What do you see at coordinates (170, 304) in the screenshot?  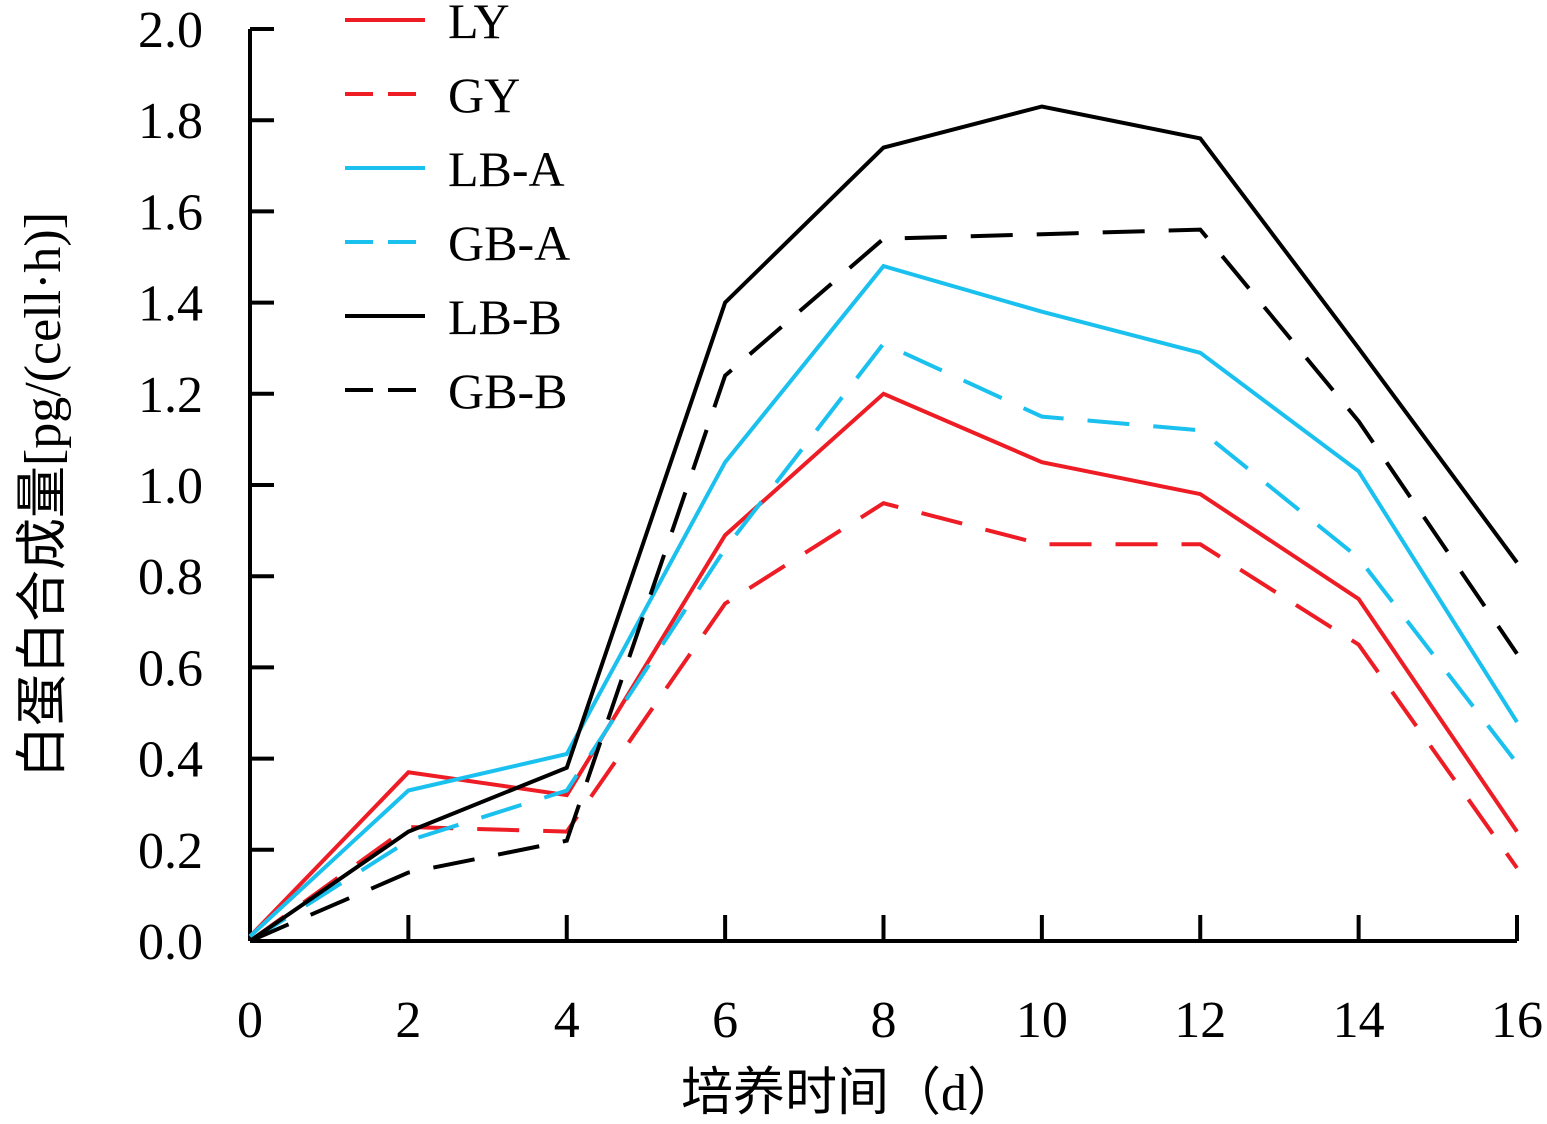 I see `y-tick-label: 1.4` at bounding box center [170, 304].